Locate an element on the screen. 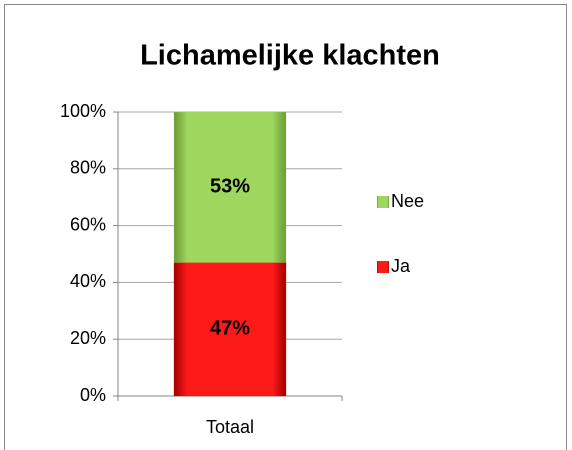  data-label: 47% is located at coordinates (230, 329).